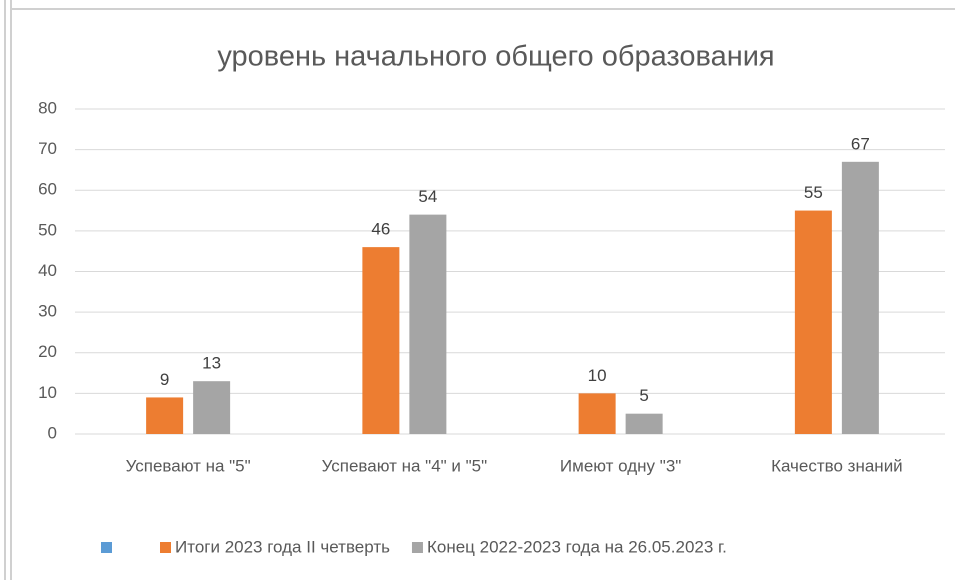 The image size is (955, 580). I want to click on data-label: 67, so click(860, 143).